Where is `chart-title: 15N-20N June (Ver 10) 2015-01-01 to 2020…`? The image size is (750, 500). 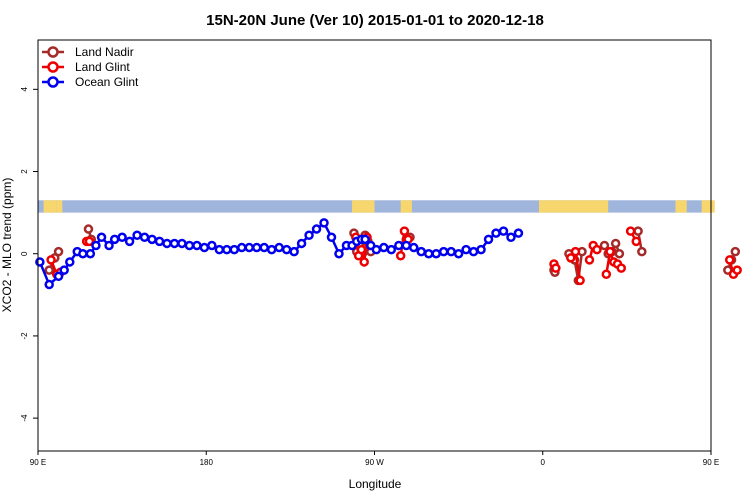
chart-title: 15N-20N June (Ver 10) 2015-01-01 to 2020… is located at coordinates (375, 20).